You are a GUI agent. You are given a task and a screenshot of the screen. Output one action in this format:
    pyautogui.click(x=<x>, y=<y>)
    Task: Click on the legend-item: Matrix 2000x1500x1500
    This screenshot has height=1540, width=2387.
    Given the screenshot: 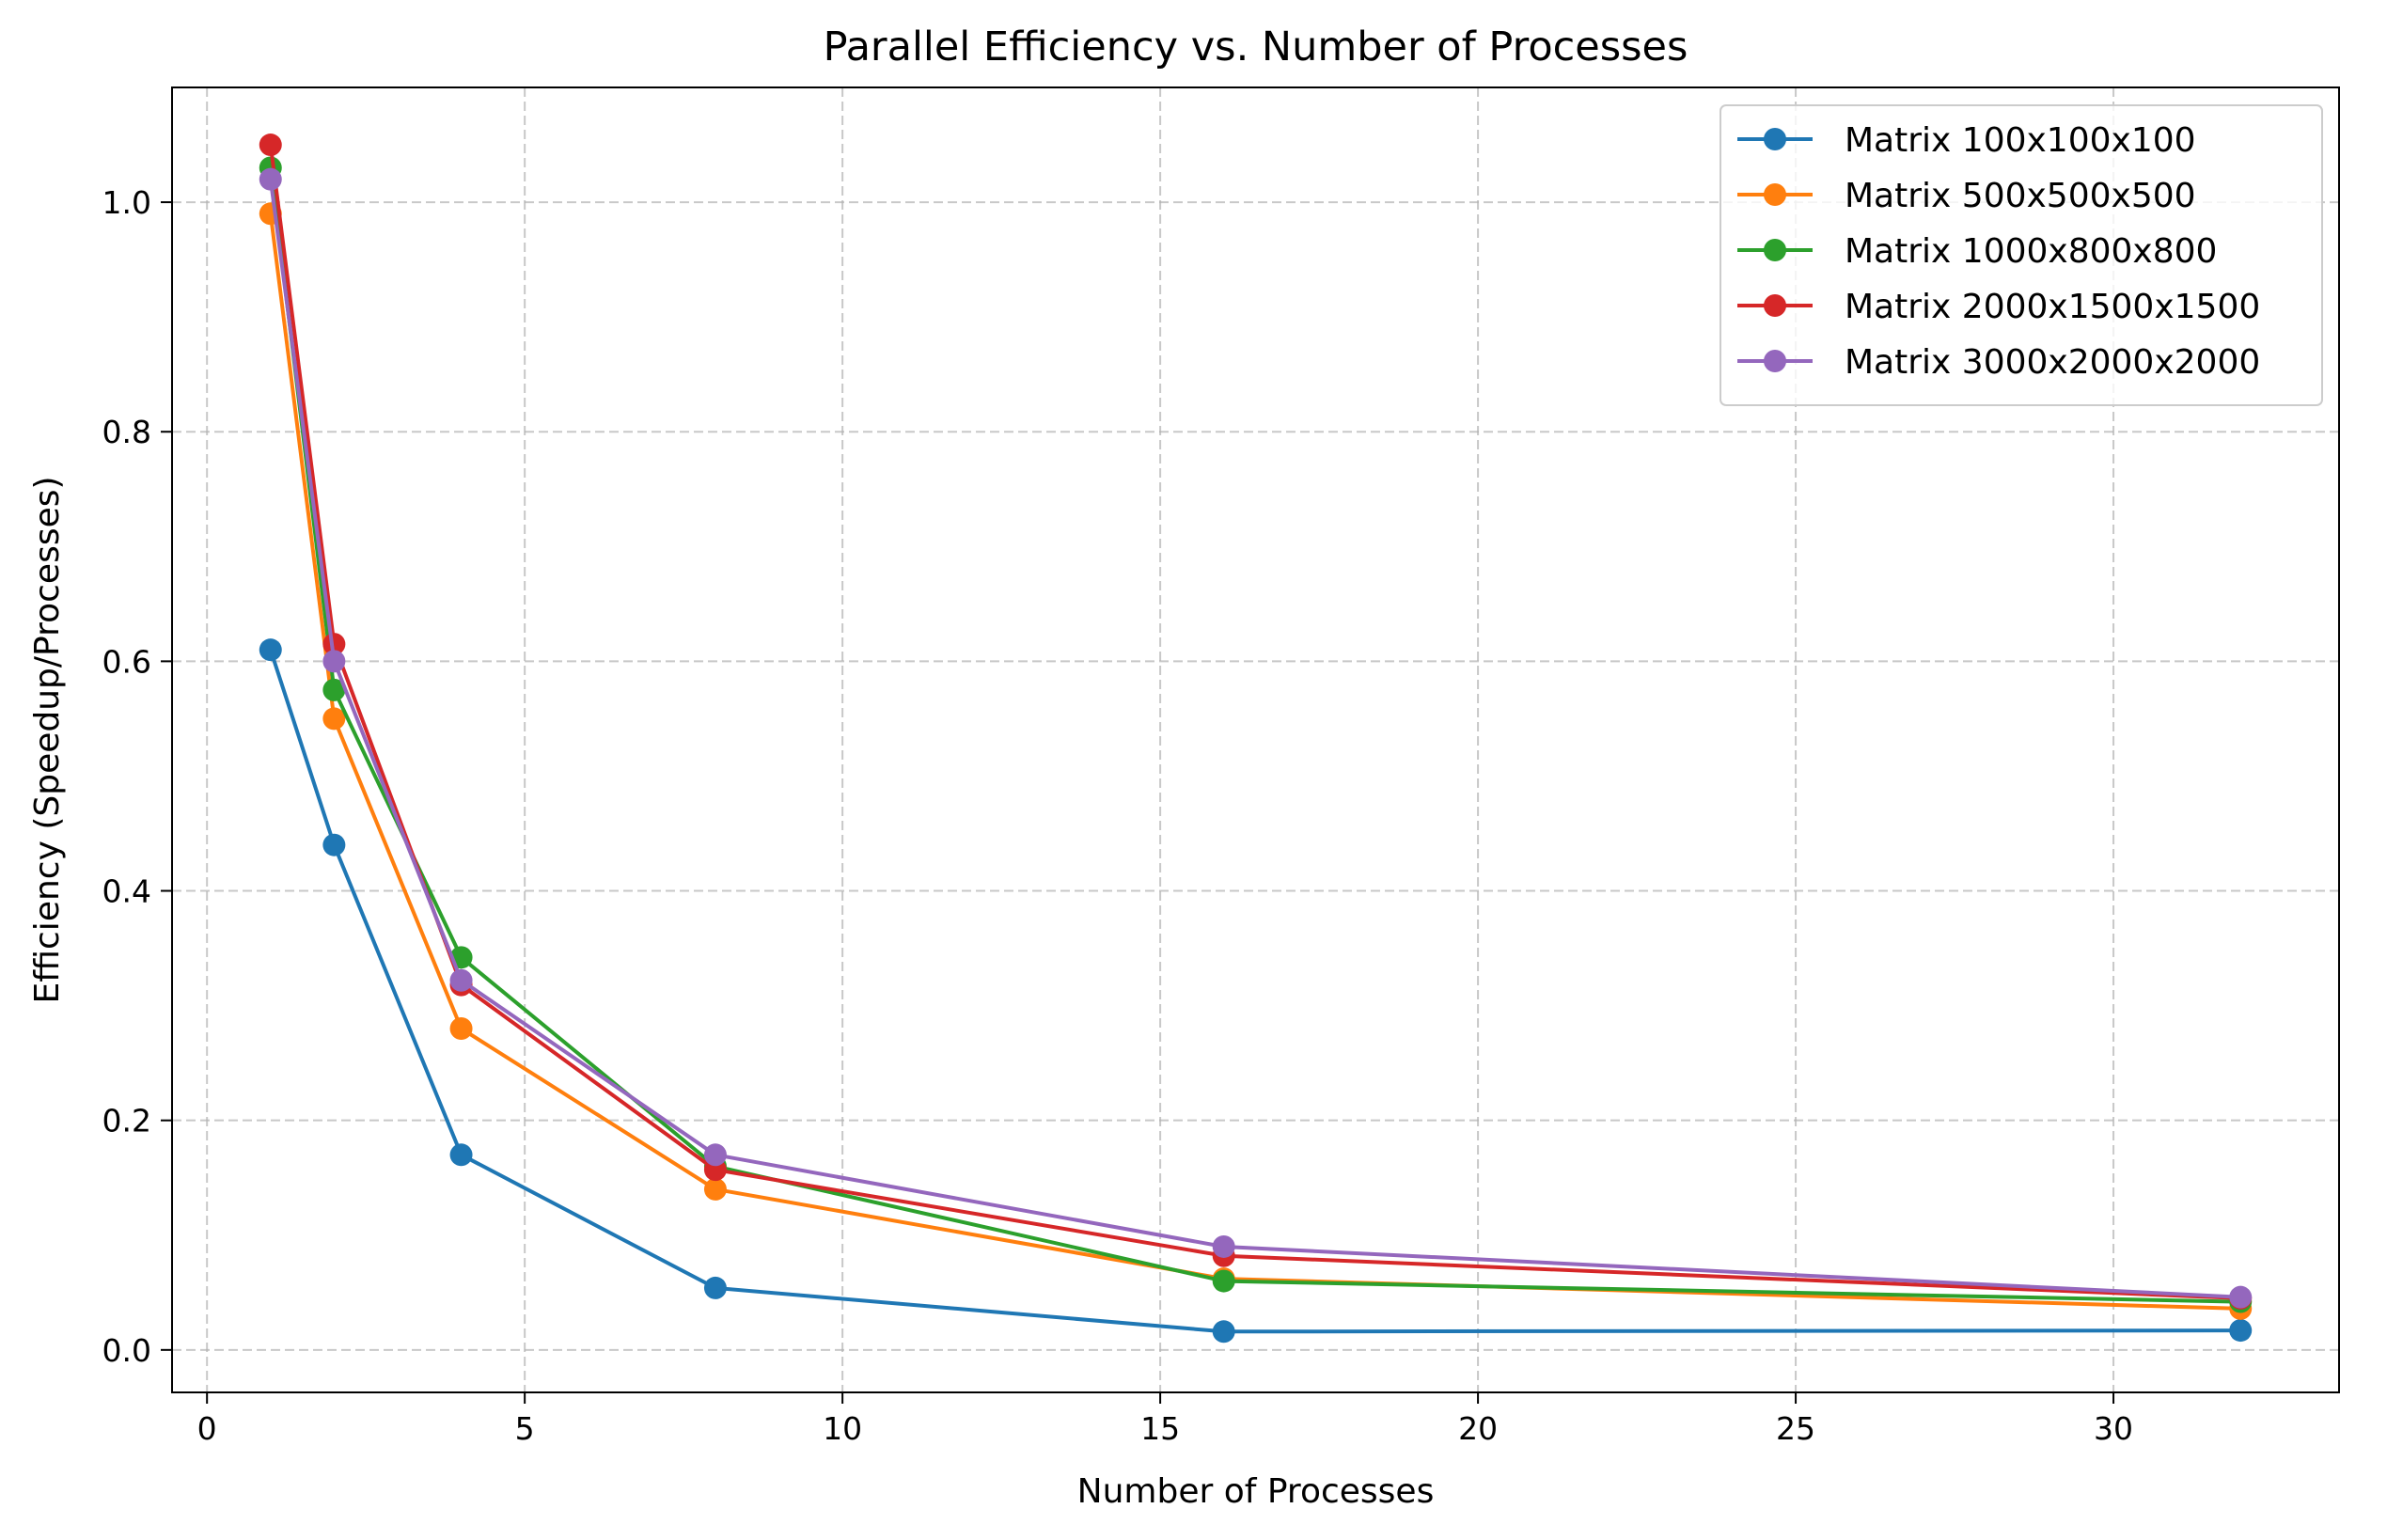 What is the action you would take?
    pyautogui.click(x=1998, y=307)
    